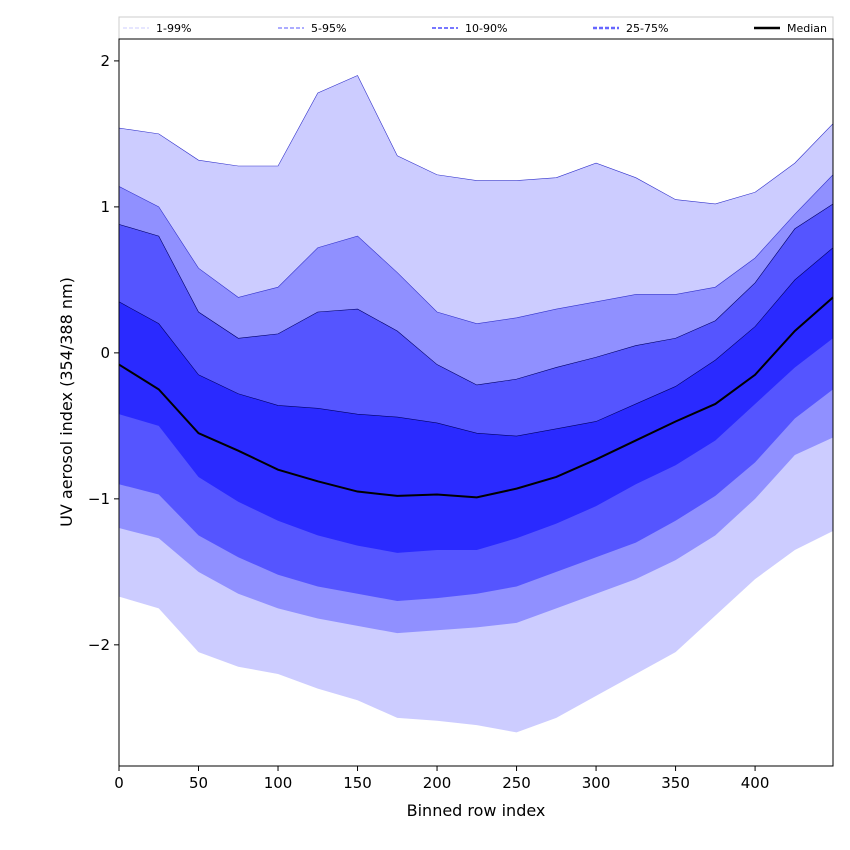  What do you see at coordinates (198, 783) in the screenshot?
I see `x-tick-label: 50` at bounding box center [198, 783].